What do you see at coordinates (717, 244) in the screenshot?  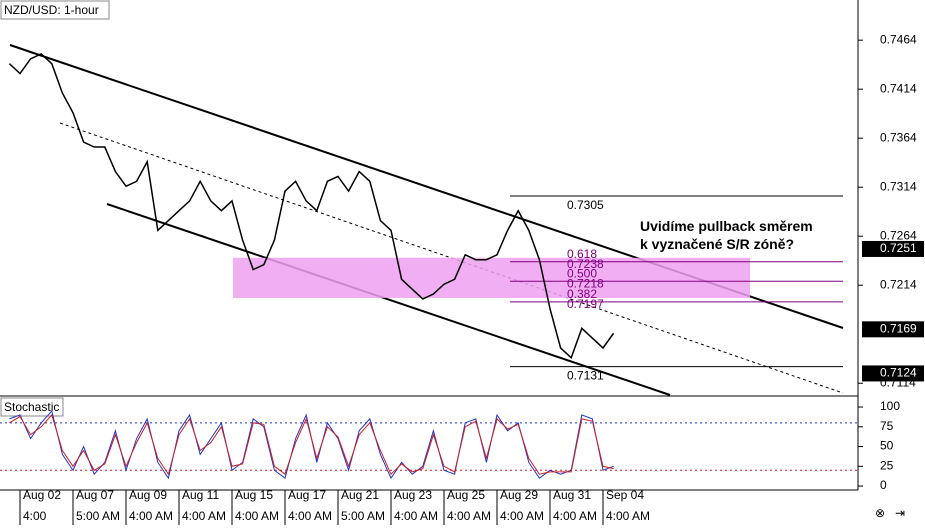 I see `annotation-line: k vyznačené S/R zóně?` at bounding box center [717, 244].